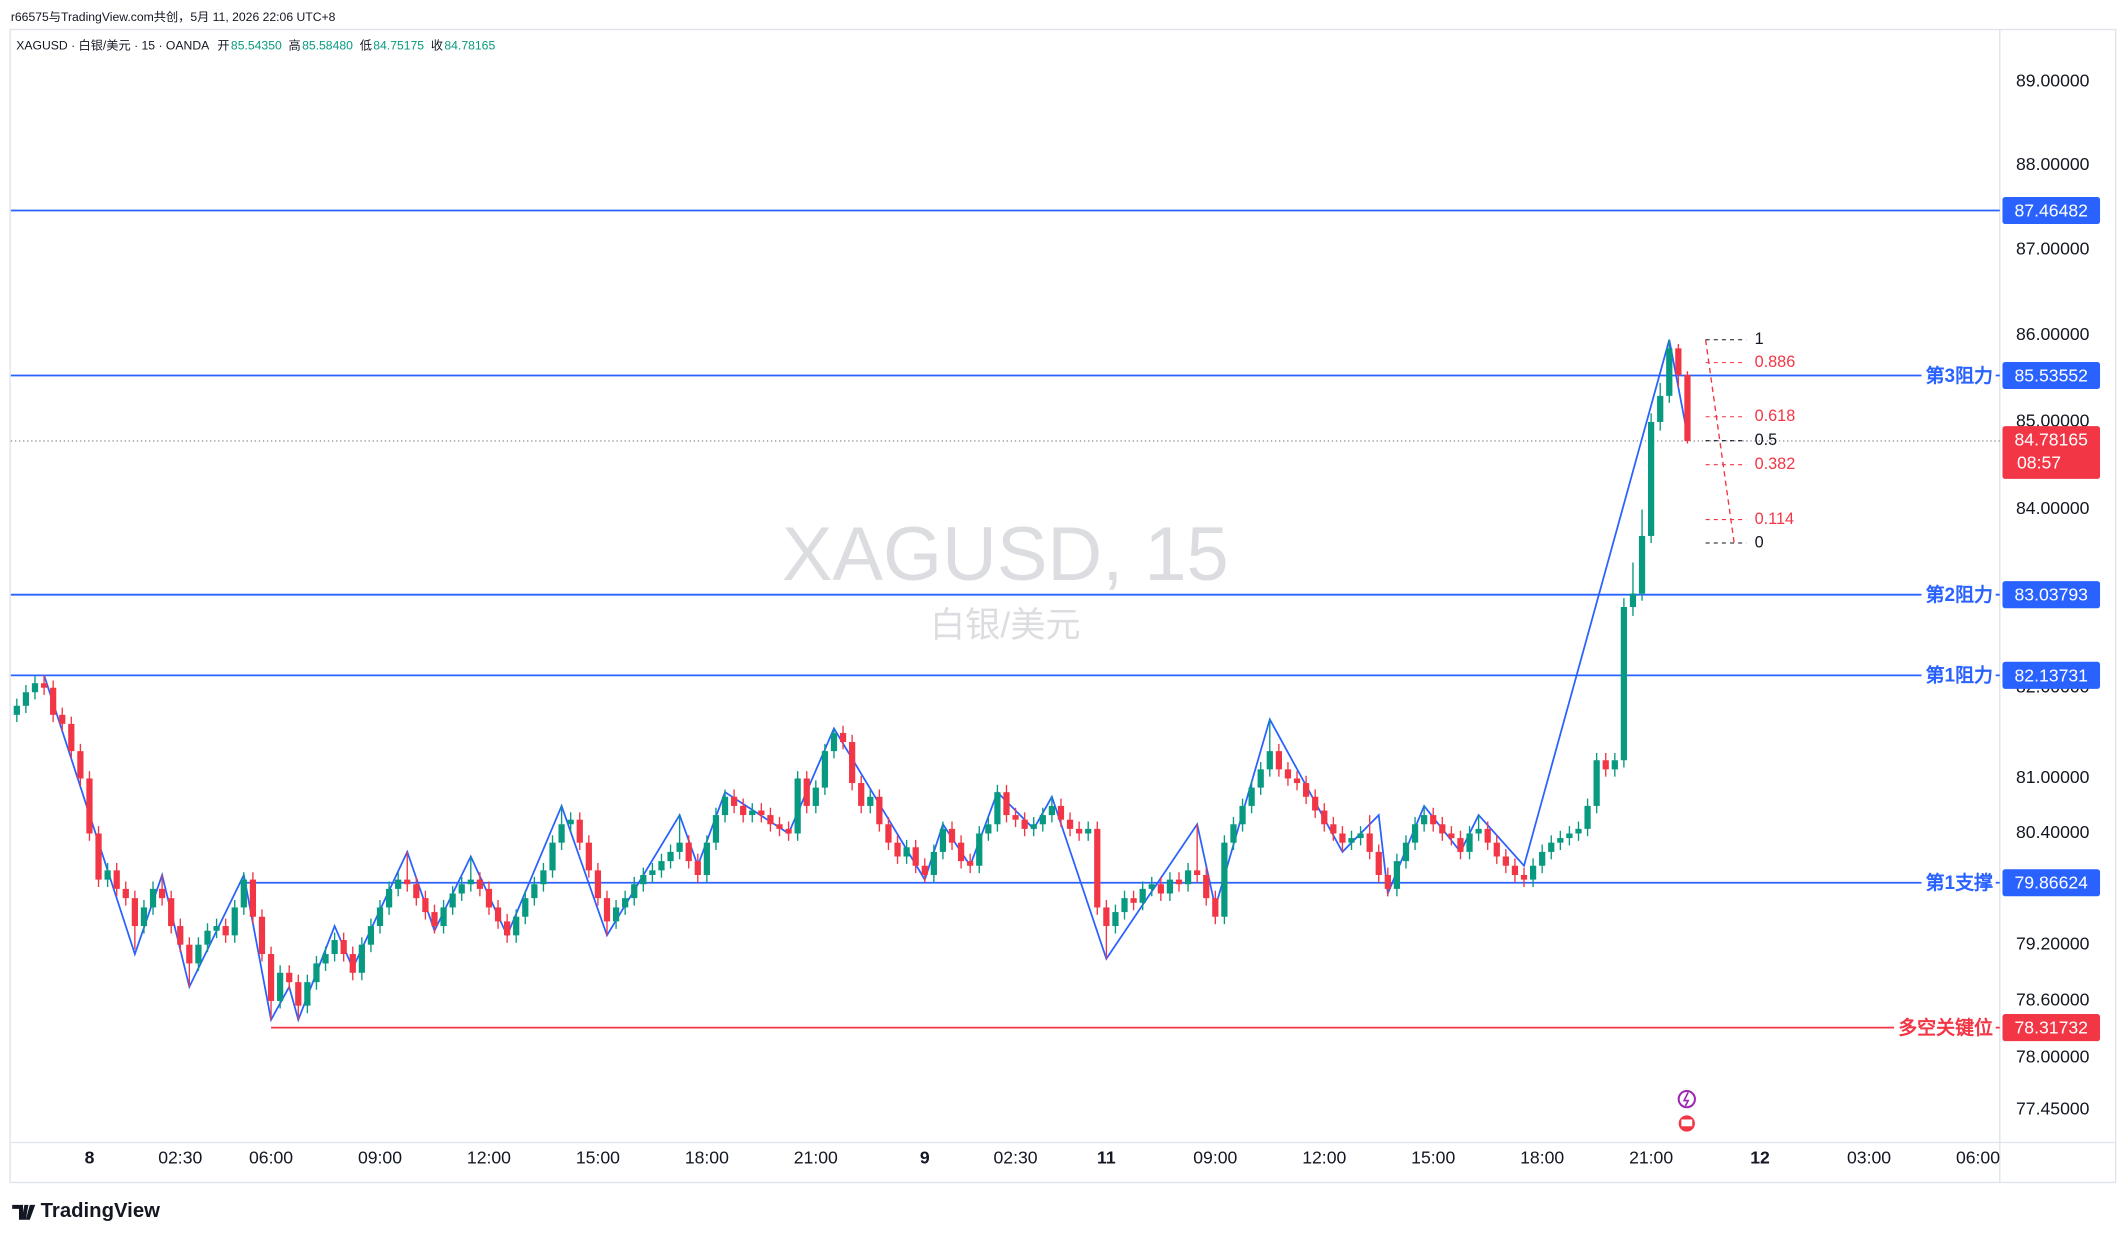 The image size is (2119, 1240). What do you see at coordinates (2051, 376) in the screenshot?
I see `level-price-label: 85.53552` at bounding box center [2051, 376].